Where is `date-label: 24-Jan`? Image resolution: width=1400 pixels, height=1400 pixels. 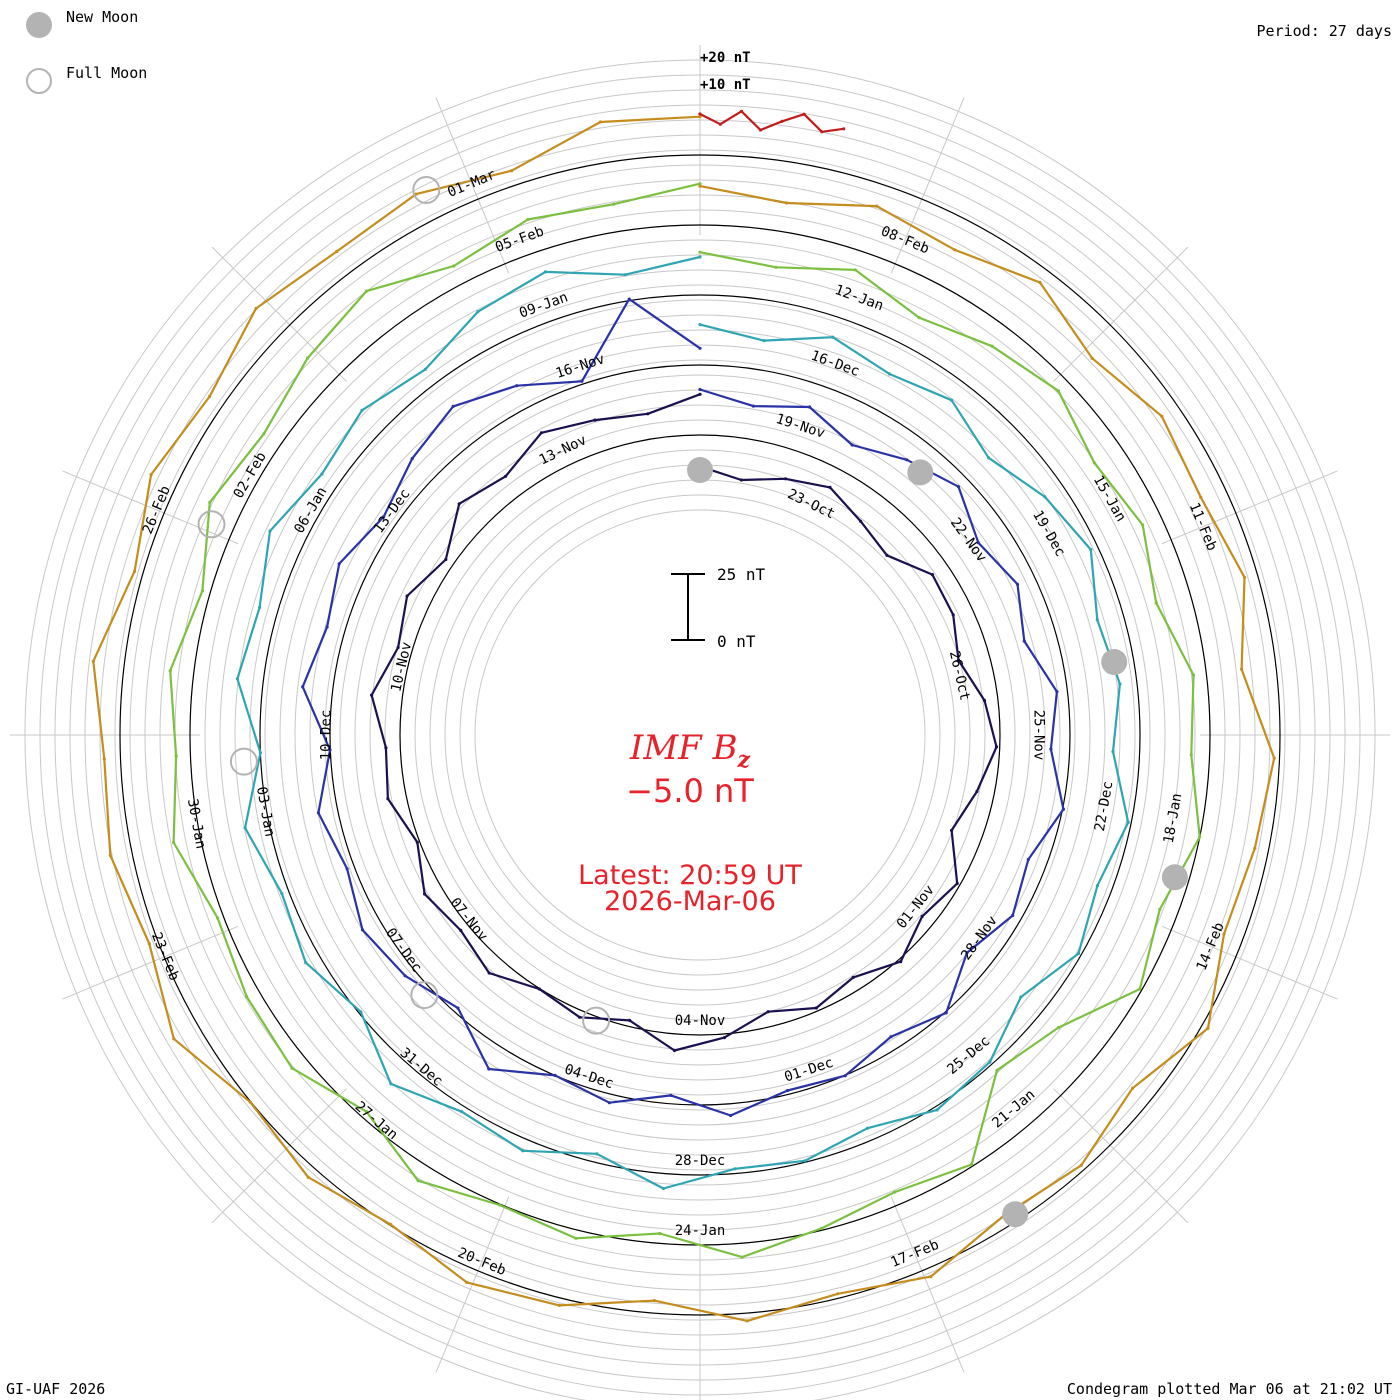 date-label: 24-Jan is located at coordinates (700, 1231).